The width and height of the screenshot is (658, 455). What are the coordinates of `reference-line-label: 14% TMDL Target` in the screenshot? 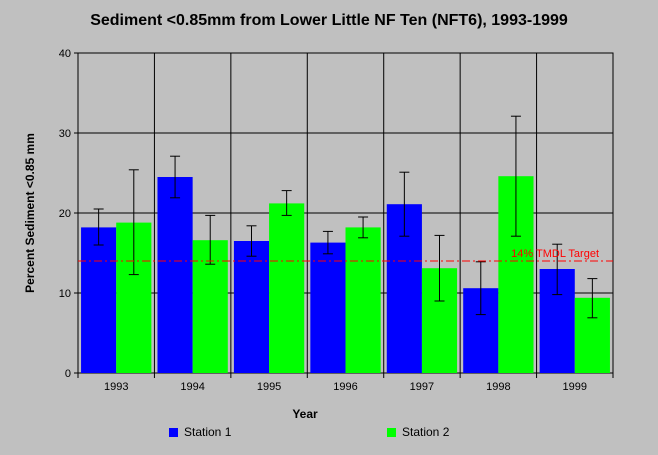 It's located at (555, 254).